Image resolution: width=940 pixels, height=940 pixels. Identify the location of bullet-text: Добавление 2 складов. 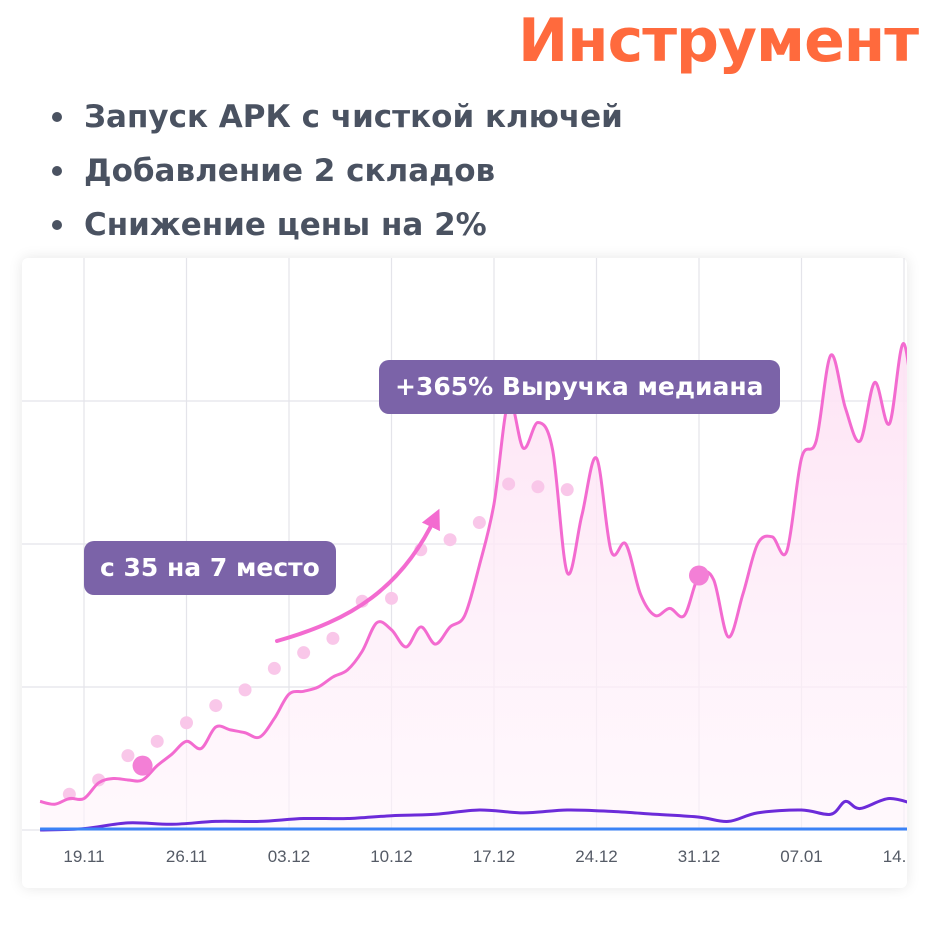
(290, 171).